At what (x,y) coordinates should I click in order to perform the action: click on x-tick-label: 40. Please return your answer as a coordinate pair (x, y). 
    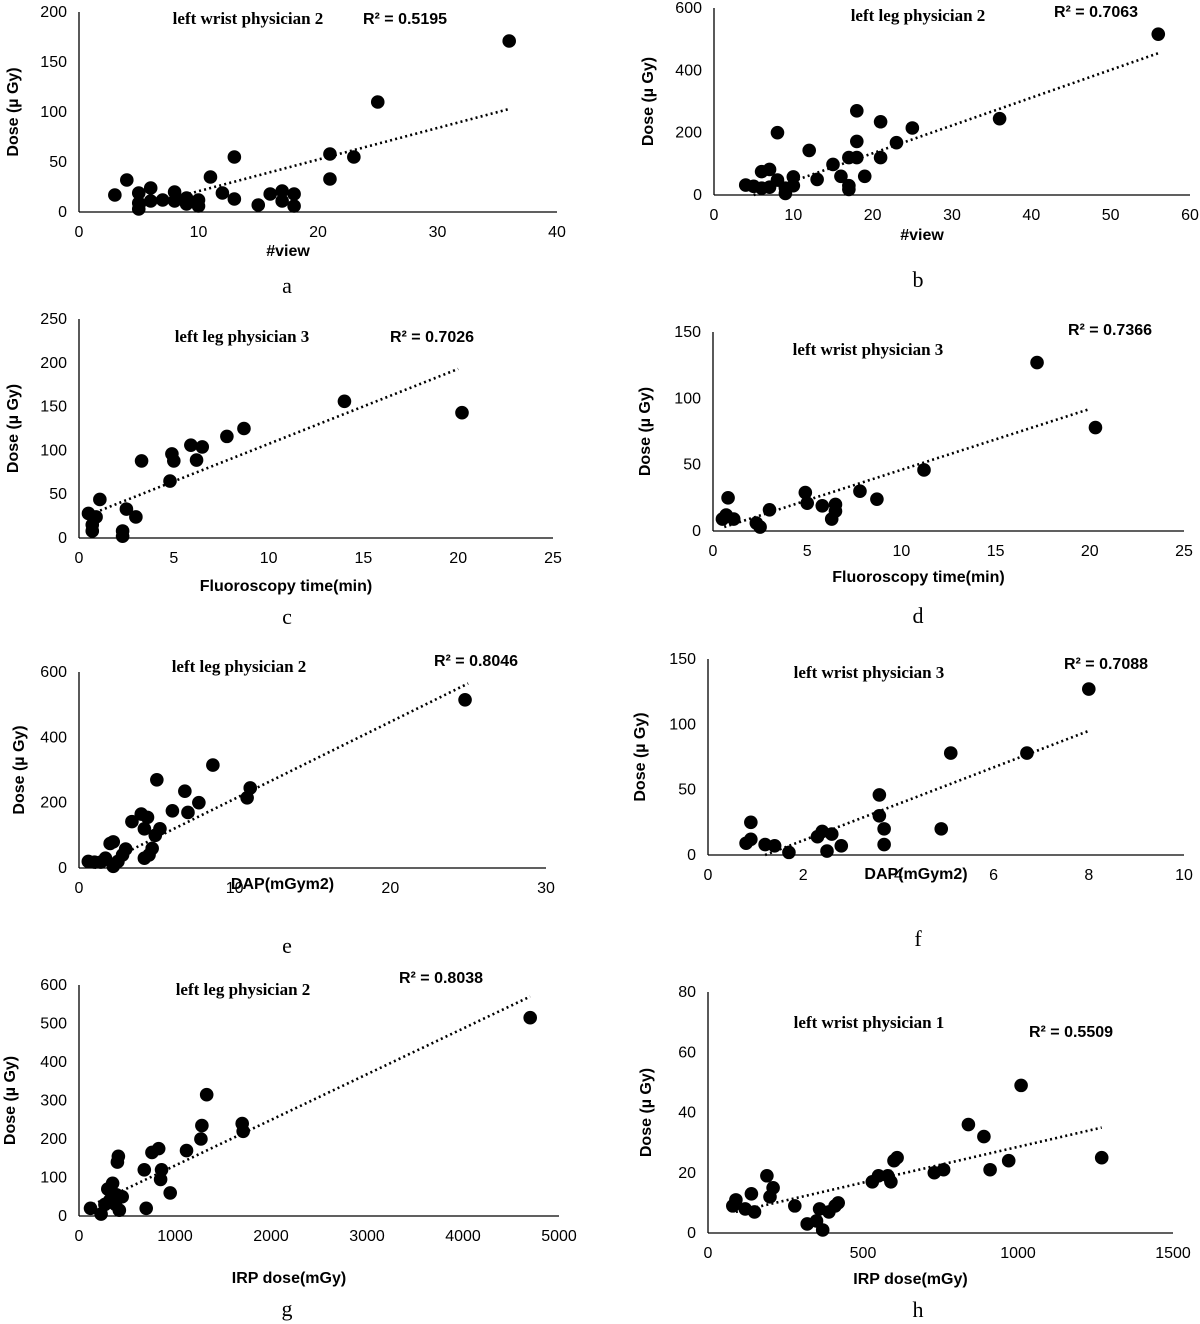
    Looking at the image, I should click on (557, 232).